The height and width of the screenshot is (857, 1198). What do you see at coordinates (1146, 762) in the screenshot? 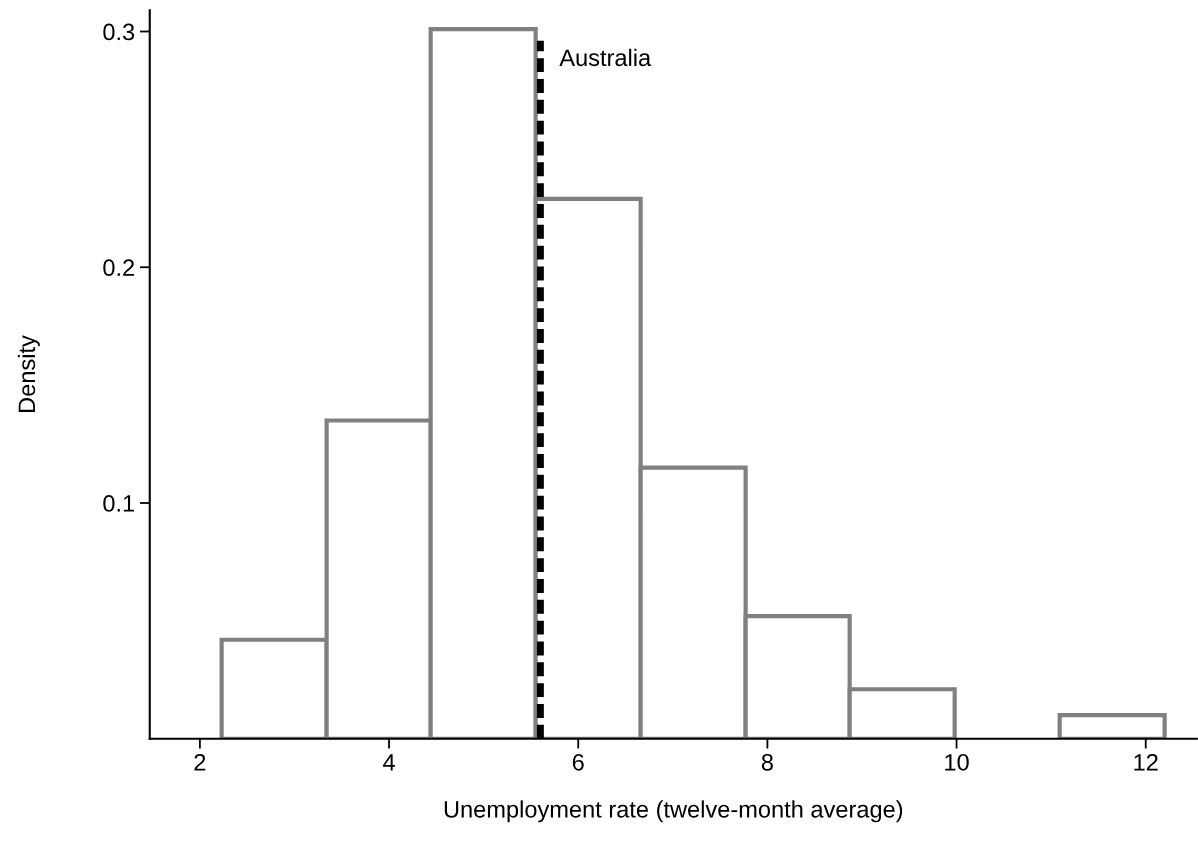
I see `x-tick-label: 12` at bounding box center [1146, 762].